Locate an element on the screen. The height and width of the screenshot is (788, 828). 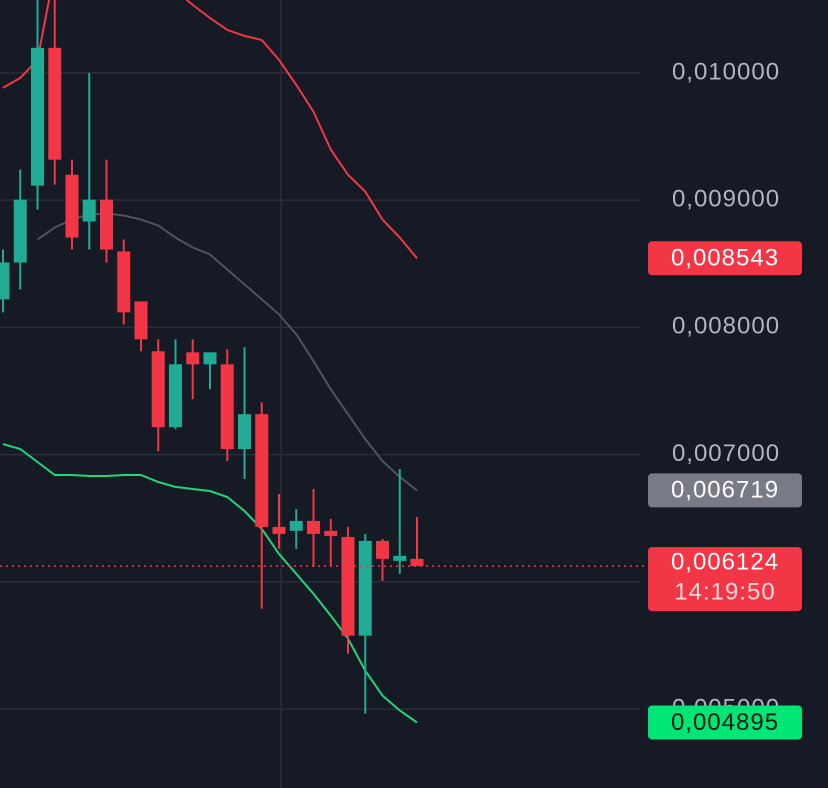
price-label: 0,008543 is located at coordinates (725, 258).